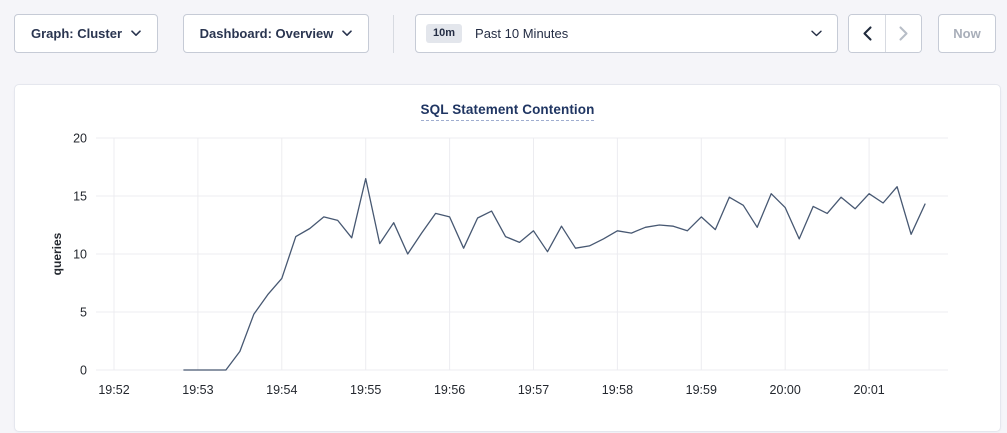 The width and height of the screenshot is (1007, 433). I want to click on chevron-left-icon, so click(867, 33).